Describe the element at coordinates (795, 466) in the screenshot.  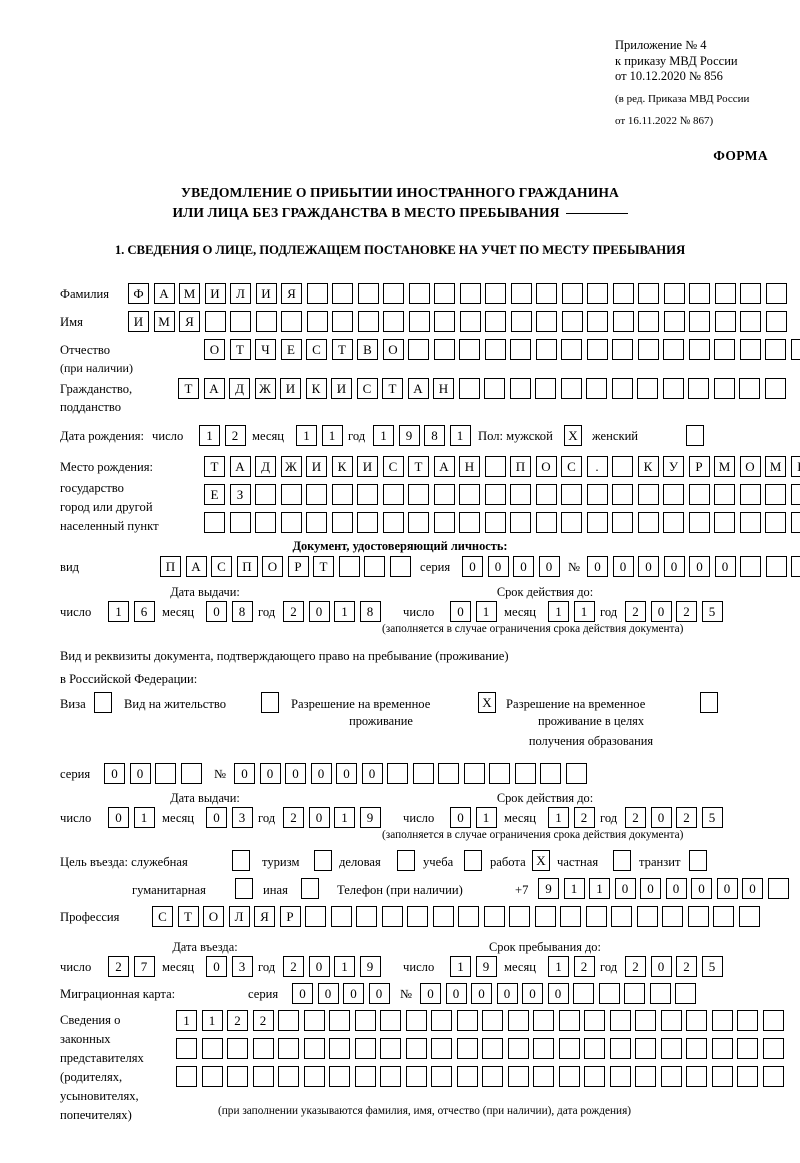
I see `char-box: Б` at that location.